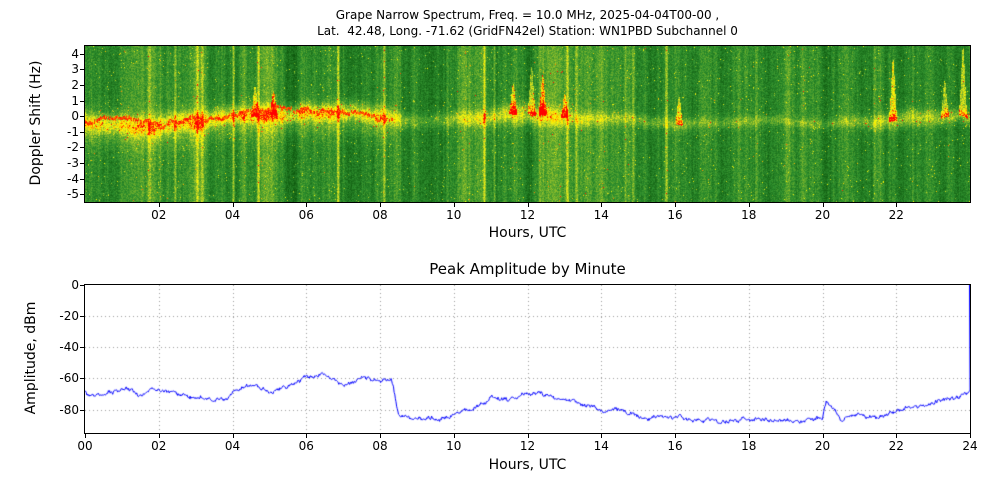  Describe the element at coordinates (675, 446) in the screenshot. I see `amplitude-x-tick-label: 16` at that location.